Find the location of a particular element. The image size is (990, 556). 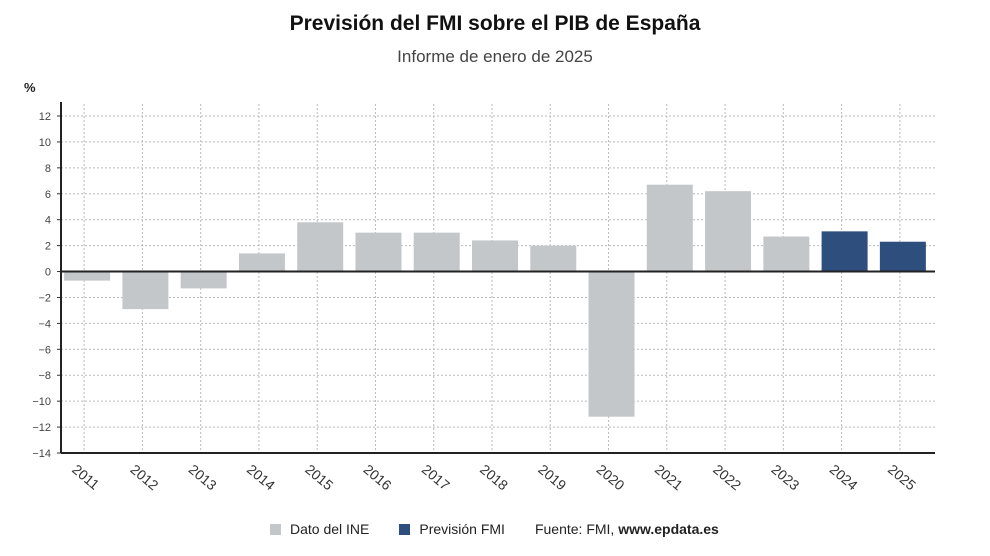

y-tick-label: 10 is located at coordinates (45, 143).